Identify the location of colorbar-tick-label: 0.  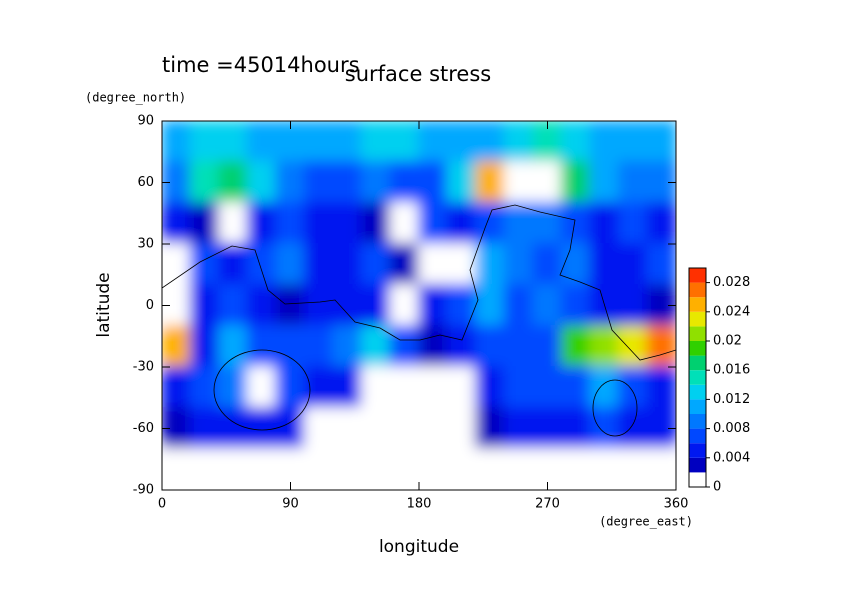
(717, 487).